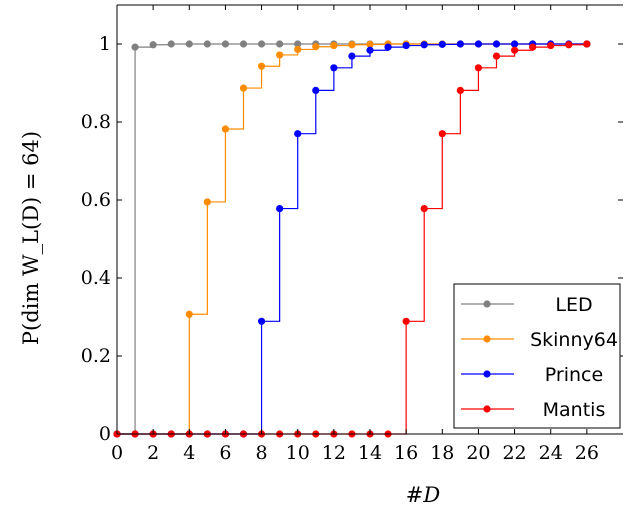 This screenshot has width=626, height=510. Describe the element at coordinates (370, 453) in the screenshot. I see `x-tick-label: 14` at that location.